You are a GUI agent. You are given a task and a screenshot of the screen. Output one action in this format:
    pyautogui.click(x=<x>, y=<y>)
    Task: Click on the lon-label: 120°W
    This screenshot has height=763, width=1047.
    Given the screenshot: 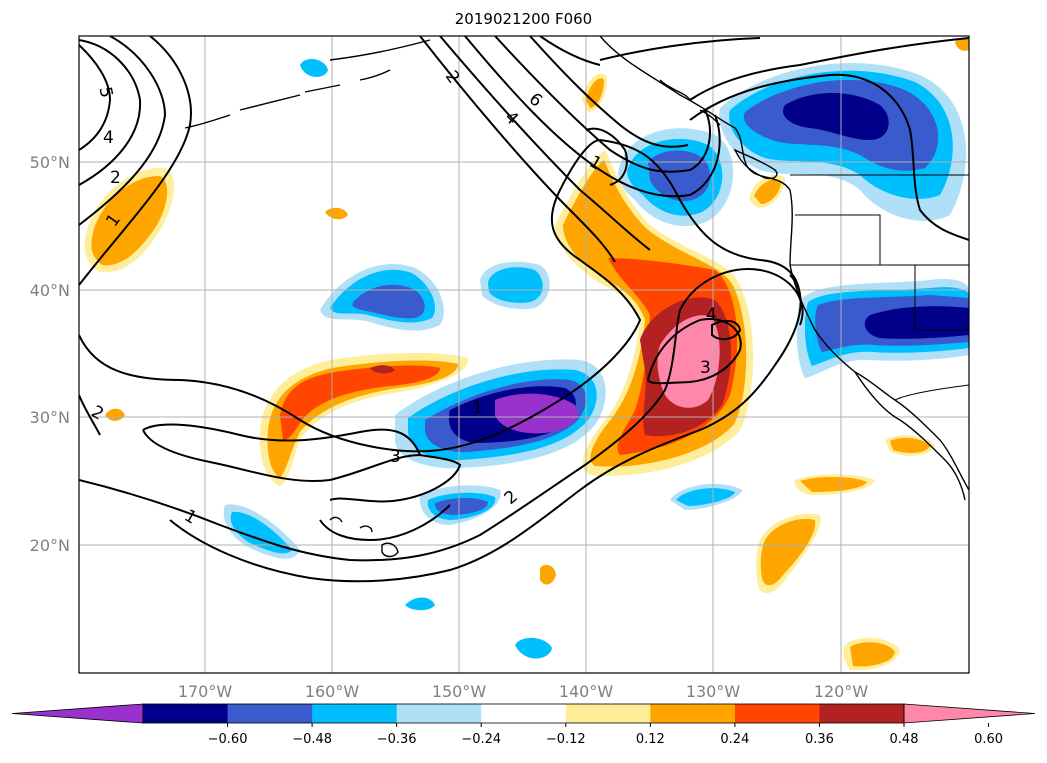 What is the action you would take?
    pyautogui.click(x=841, y=691)
    